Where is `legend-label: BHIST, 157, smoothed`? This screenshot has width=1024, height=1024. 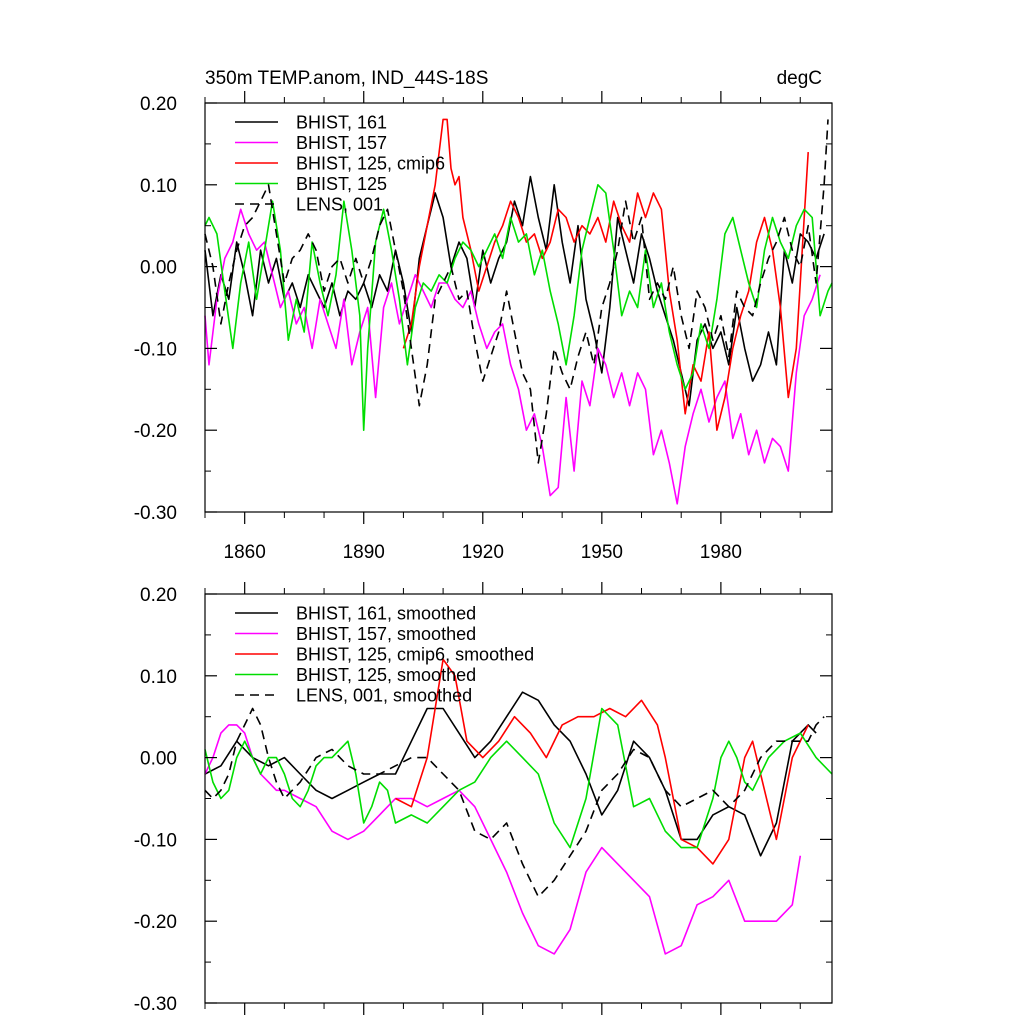
legend-label: BHIST, 157, smoothed is located at coordinates (386, 634).